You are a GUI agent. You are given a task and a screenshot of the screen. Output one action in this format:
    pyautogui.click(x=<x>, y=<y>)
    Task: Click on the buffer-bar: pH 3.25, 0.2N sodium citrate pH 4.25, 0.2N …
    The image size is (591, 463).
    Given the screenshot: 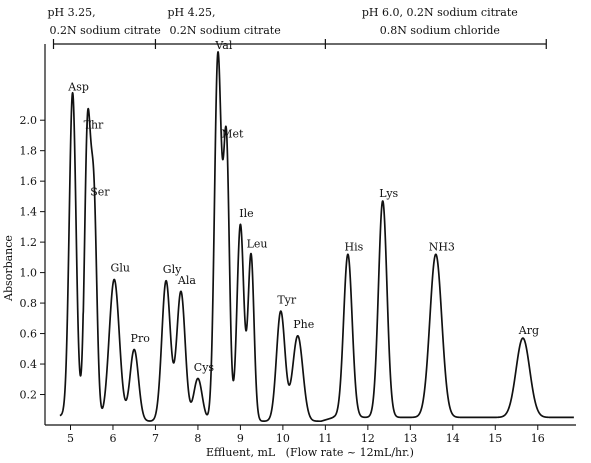 What is the action you would take?
    pyautogui.click(x=297, y=27)
    